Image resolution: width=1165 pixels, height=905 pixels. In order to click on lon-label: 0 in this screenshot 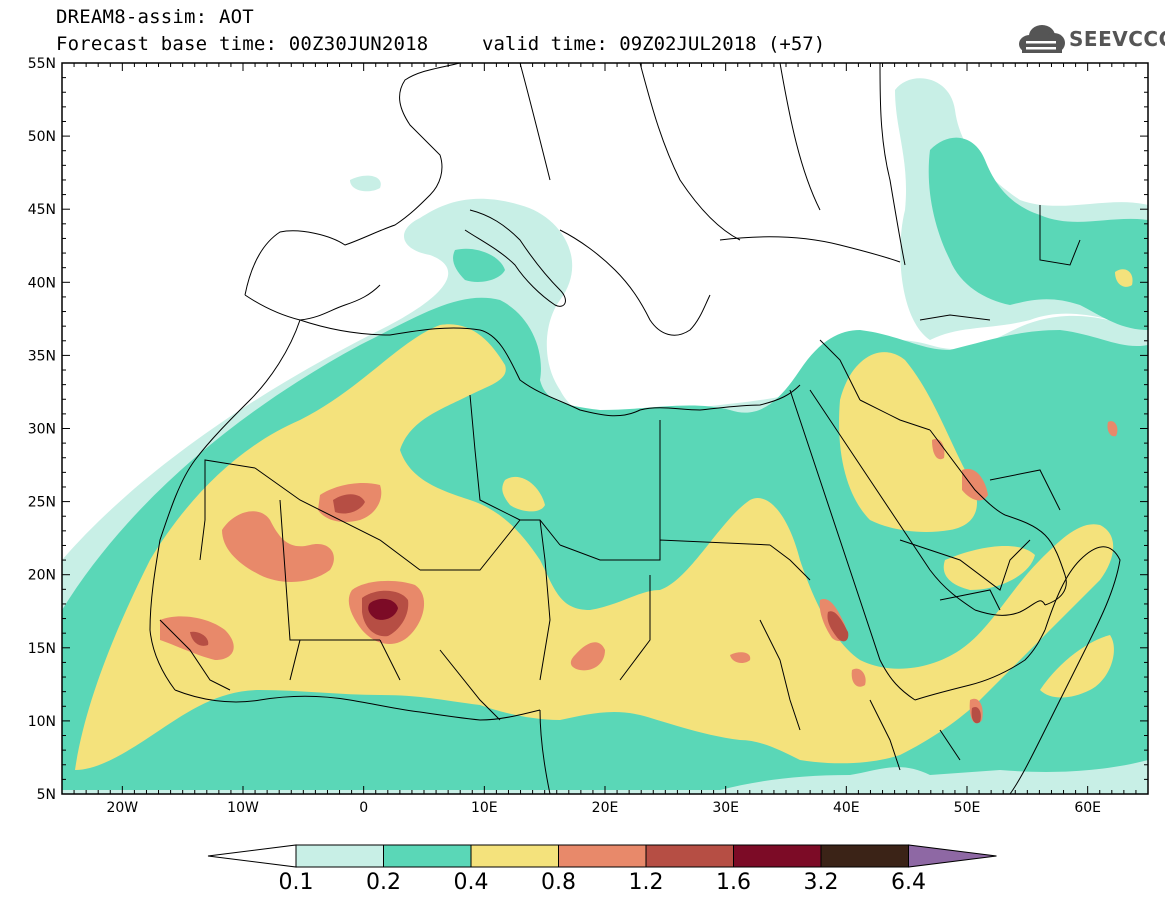, I will do `click(363, 808)`.